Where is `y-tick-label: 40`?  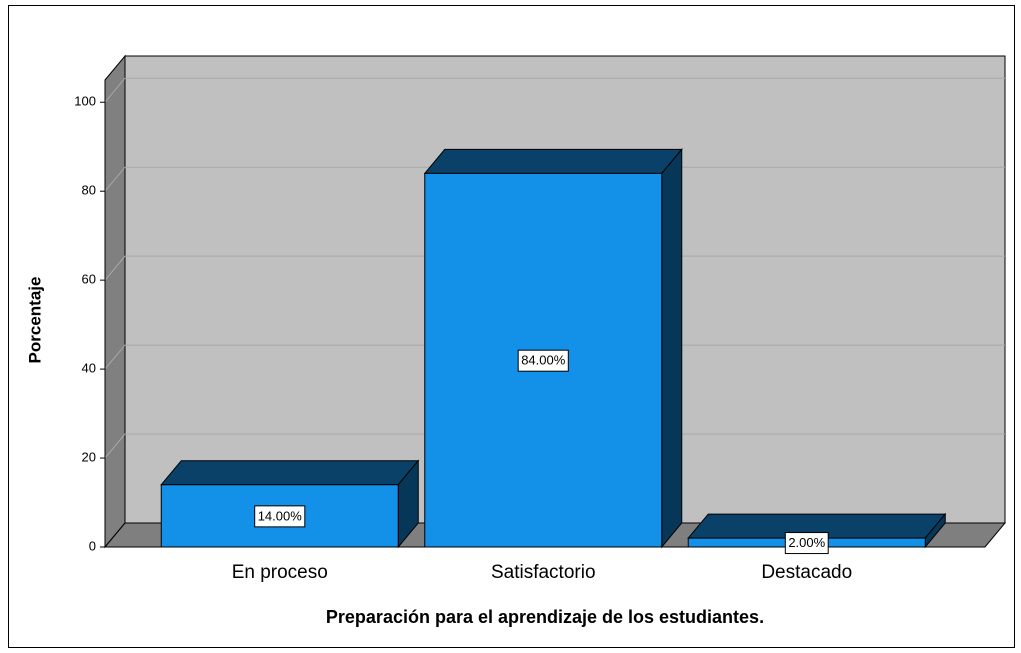
y-tick-label: 40 is located at coordinates (89, 368).